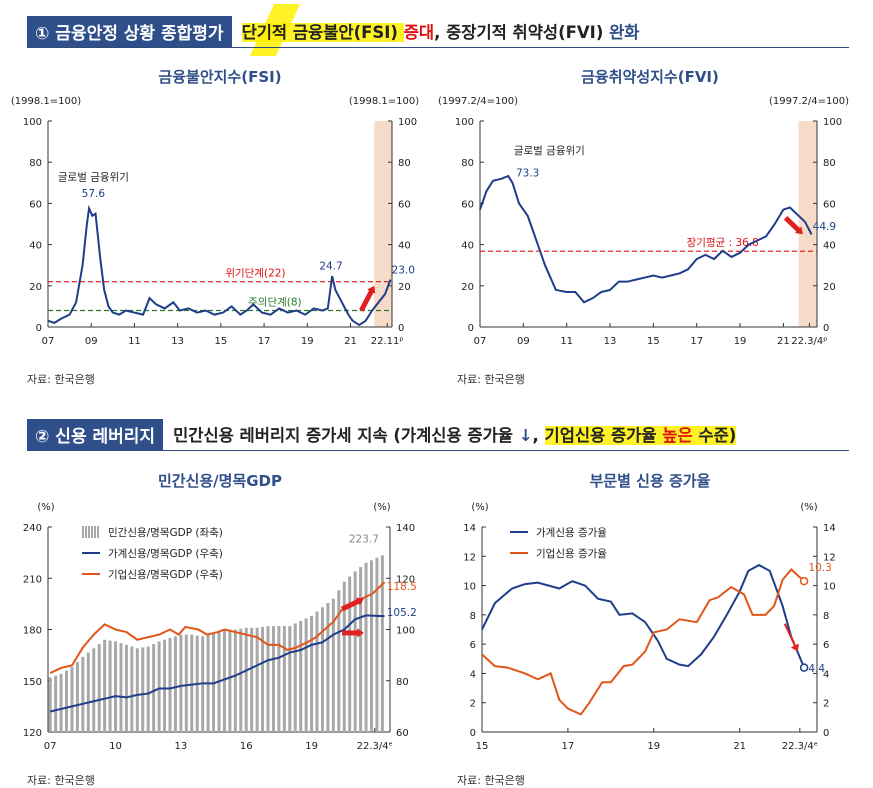  I want to click on legend-label: 기업신용 증가율, so click(571, 553).